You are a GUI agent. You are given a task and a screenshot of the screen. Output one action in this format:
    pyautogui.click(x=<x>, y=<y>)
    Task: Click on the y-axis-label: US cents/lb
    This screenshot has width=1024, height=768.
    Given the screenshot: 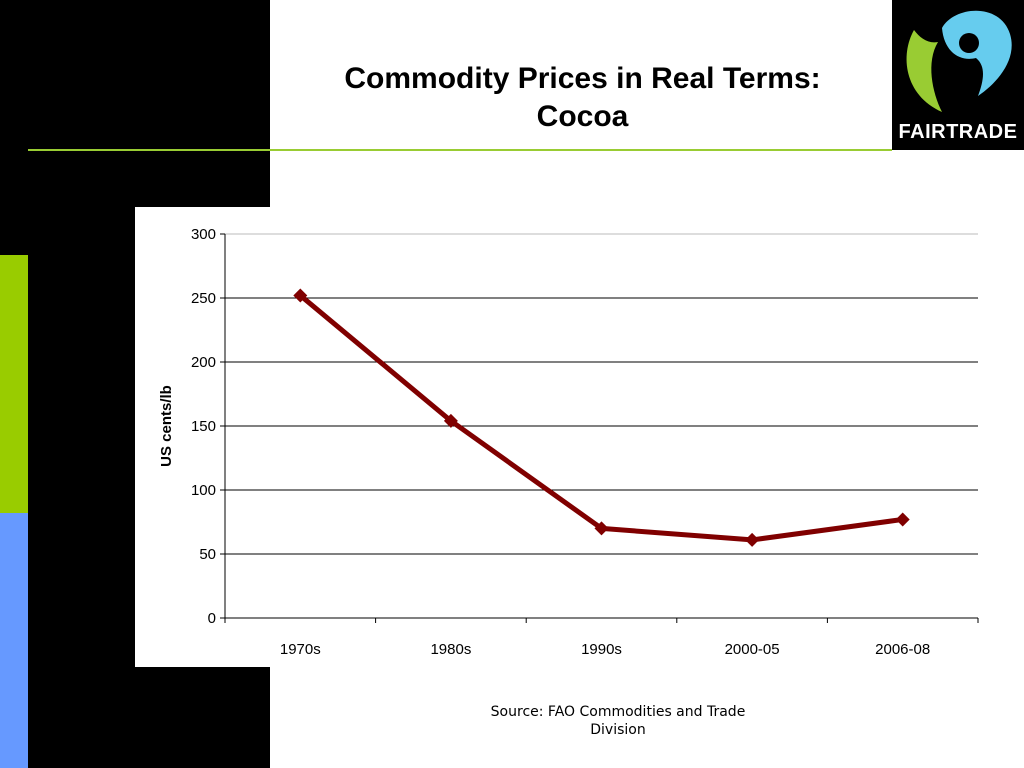 What is the action you would take?
    pyautogui.click(x=166, y=426)
    